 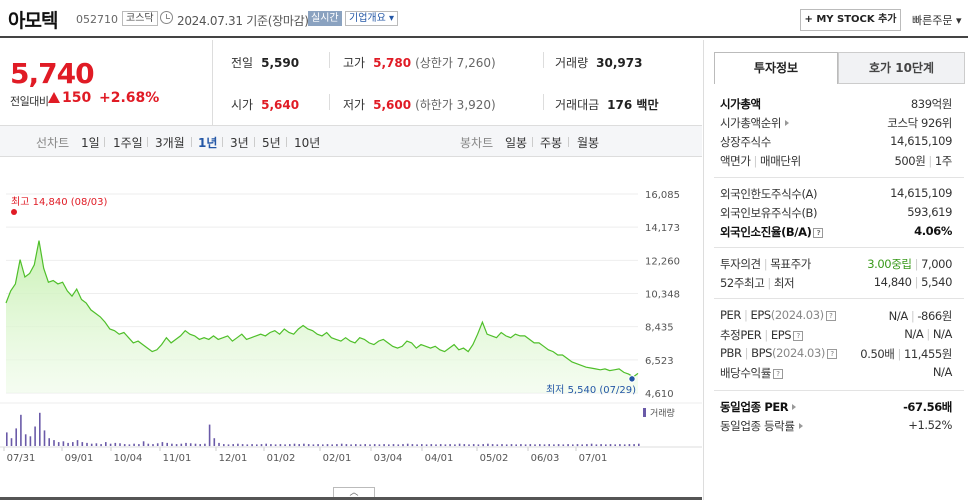 What do you see at coordinates (516, 143) in the screenshot?
I see `candle-daily: 일봉` at bounding box center [516, 143].